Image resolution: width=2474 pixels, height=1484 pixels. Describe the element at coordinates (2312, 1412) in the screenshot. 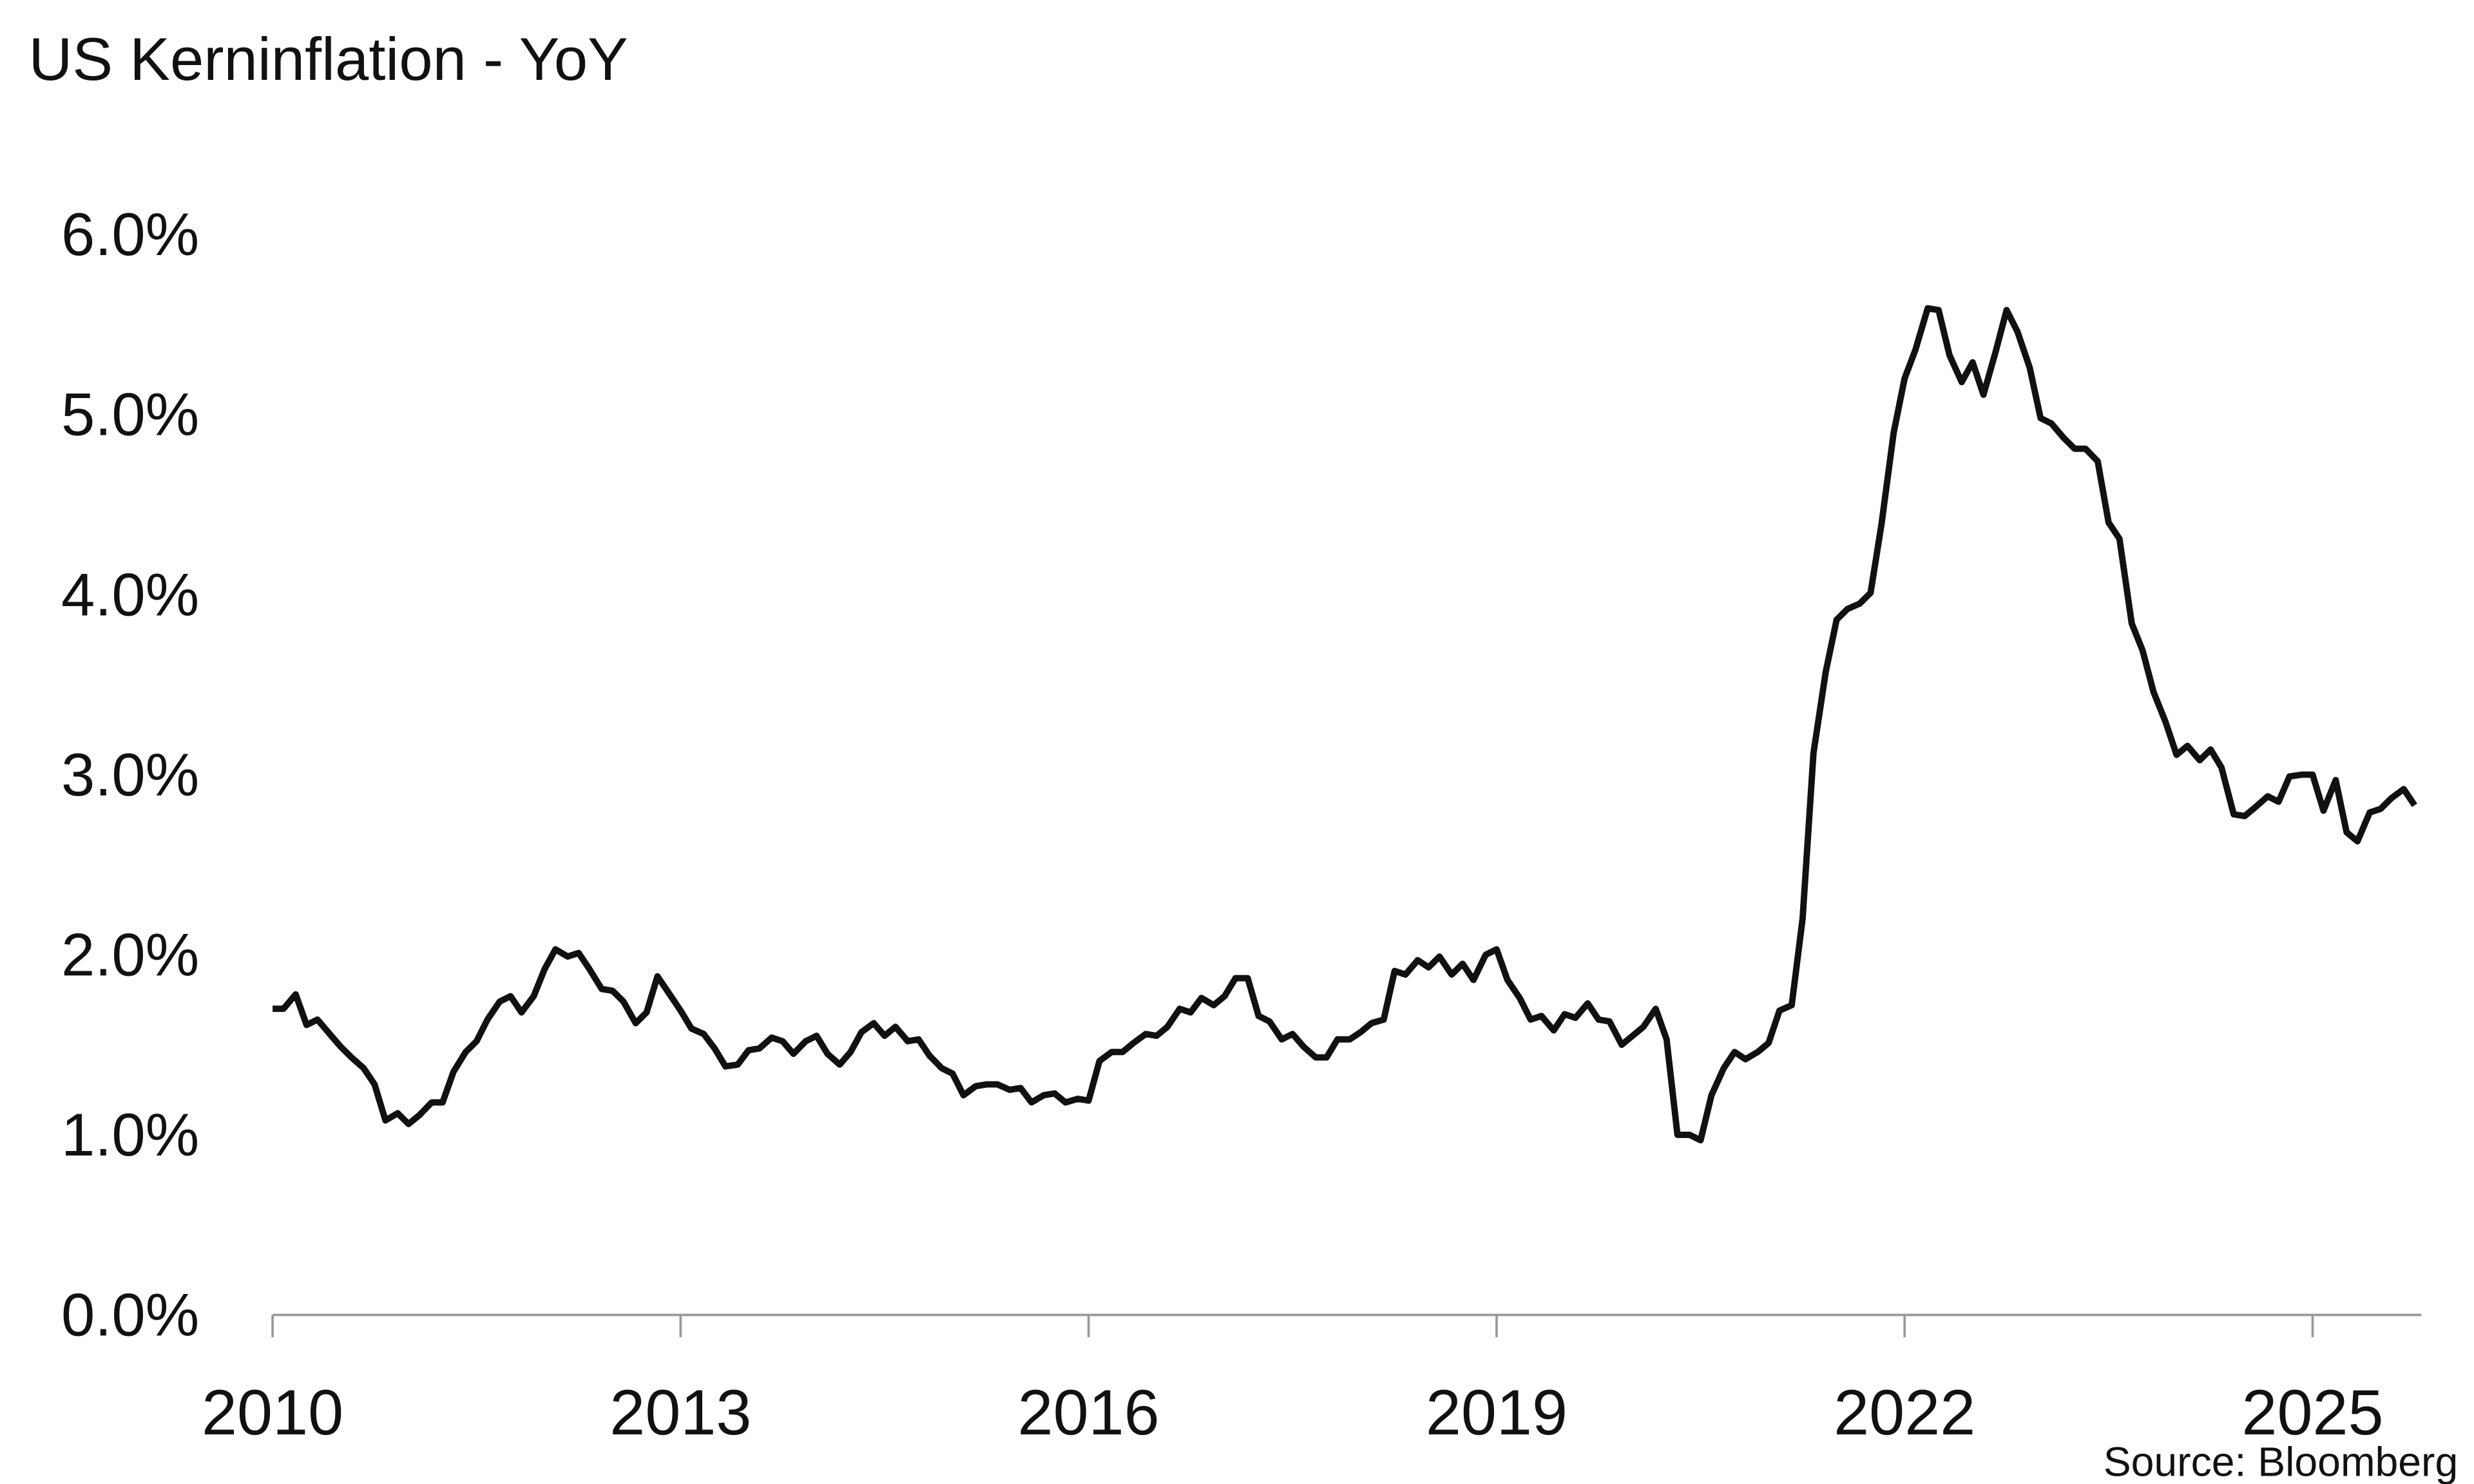

I see `x-tick-label: 2025` at that location.